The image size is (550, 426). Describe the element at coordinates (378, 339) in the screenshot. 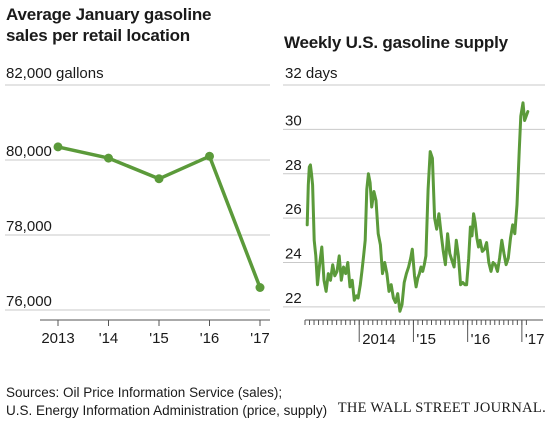

I see `right-x-tick-label: 2014` at that location.